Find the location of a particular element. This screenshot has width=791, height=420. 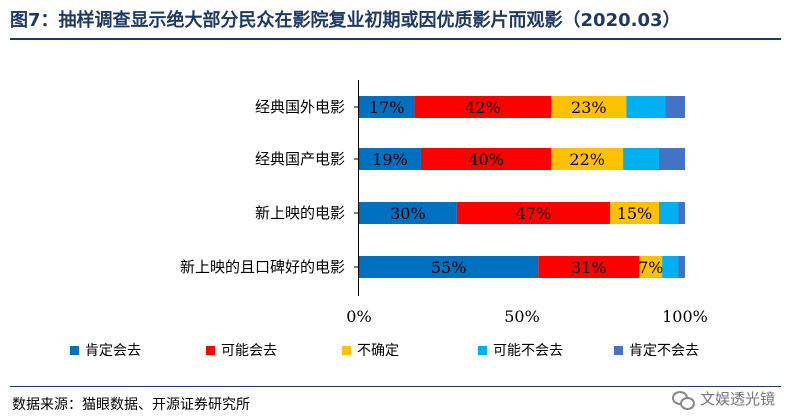

watermark: 文娱透光镜 is located at coordinates (723, 399).